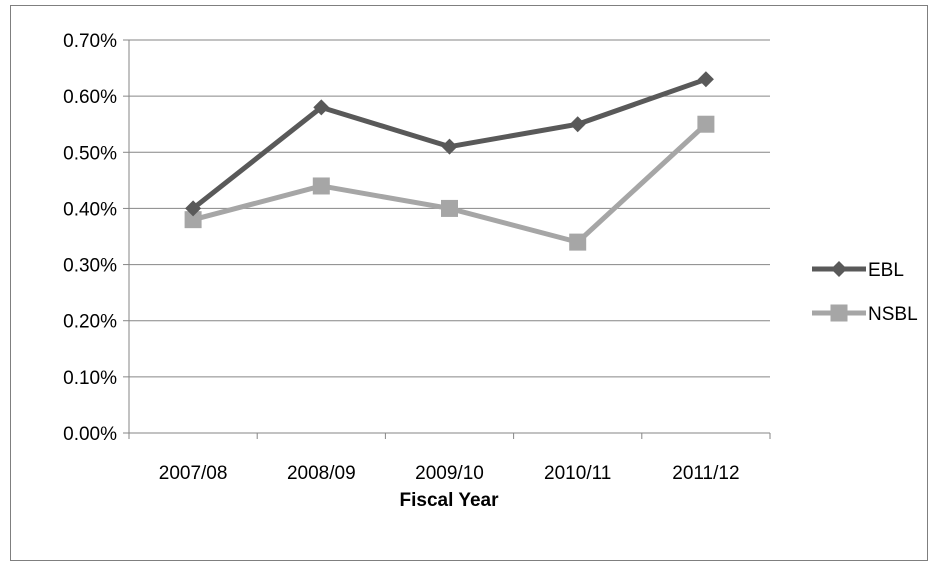 Image resolution: width=936 pixels, height=568 pixels. Describe the element at coordinates (321, 473) in the screenshot. I see `x-tick-label: 2008/09` at that location.